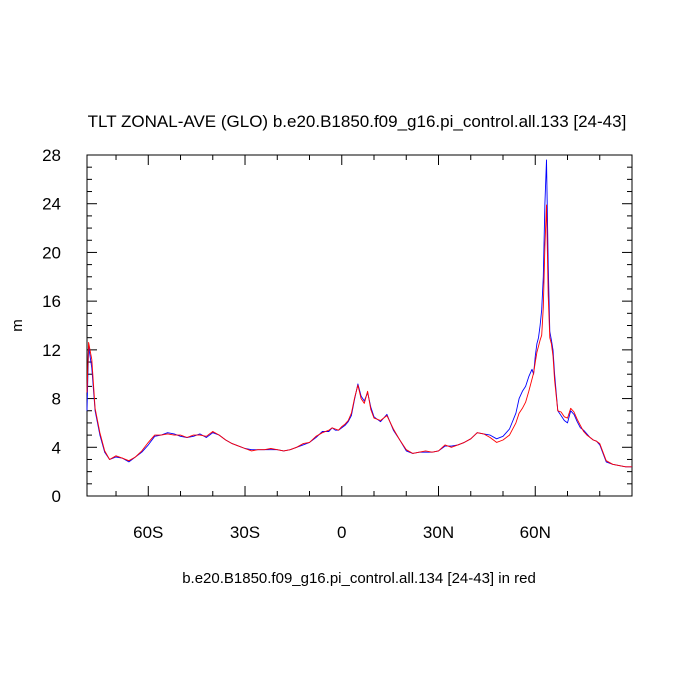 Image resolution: width=700 pixels, height=700 pixels. Describe the element at coordinates (51, 326) in the screenshot. I see `y-tick-labels: 0 4 8 12 16 20 24 28` at that location.